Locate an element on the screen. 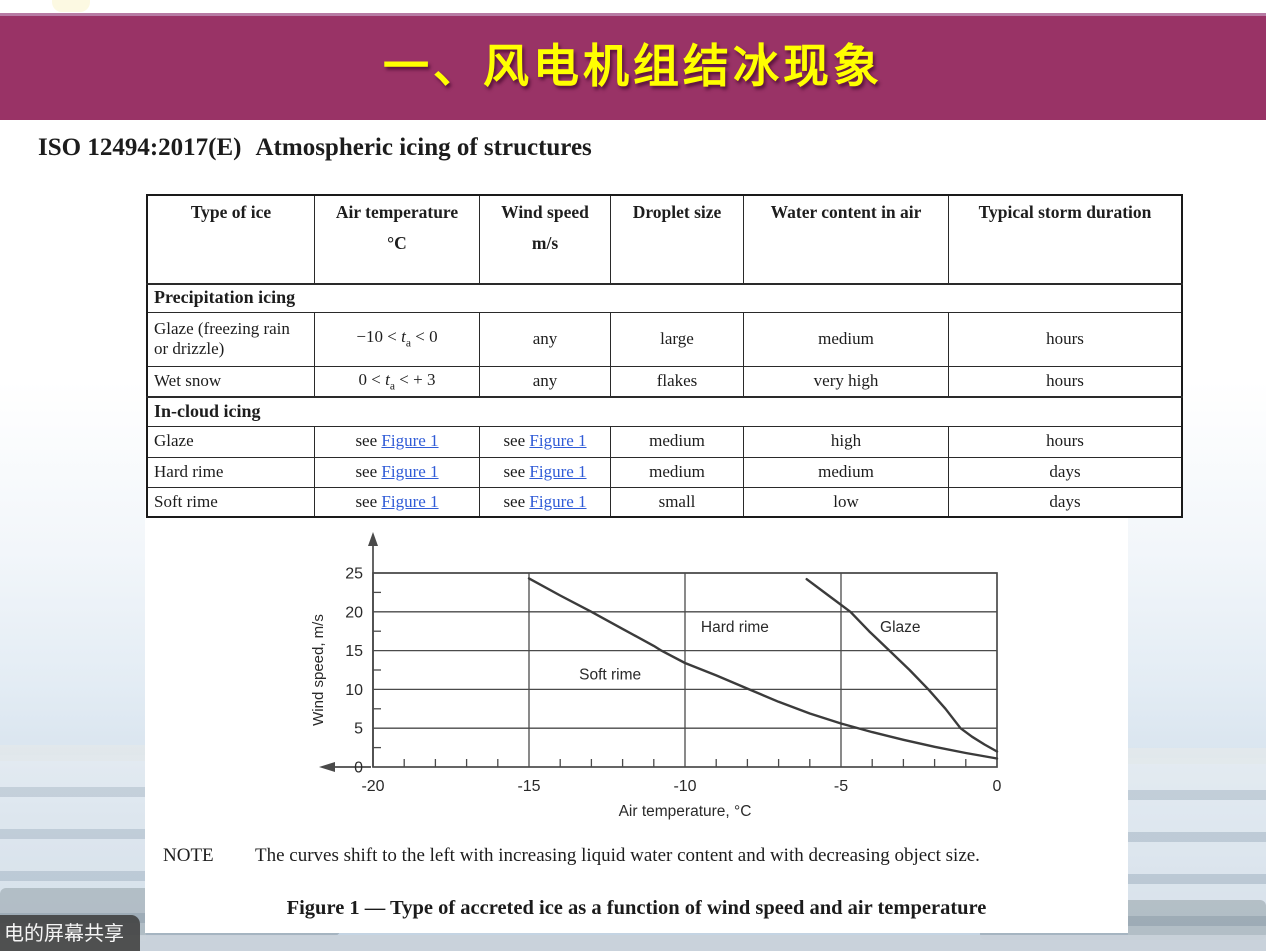  table-cell: very high is located at coordinates (846, 381).